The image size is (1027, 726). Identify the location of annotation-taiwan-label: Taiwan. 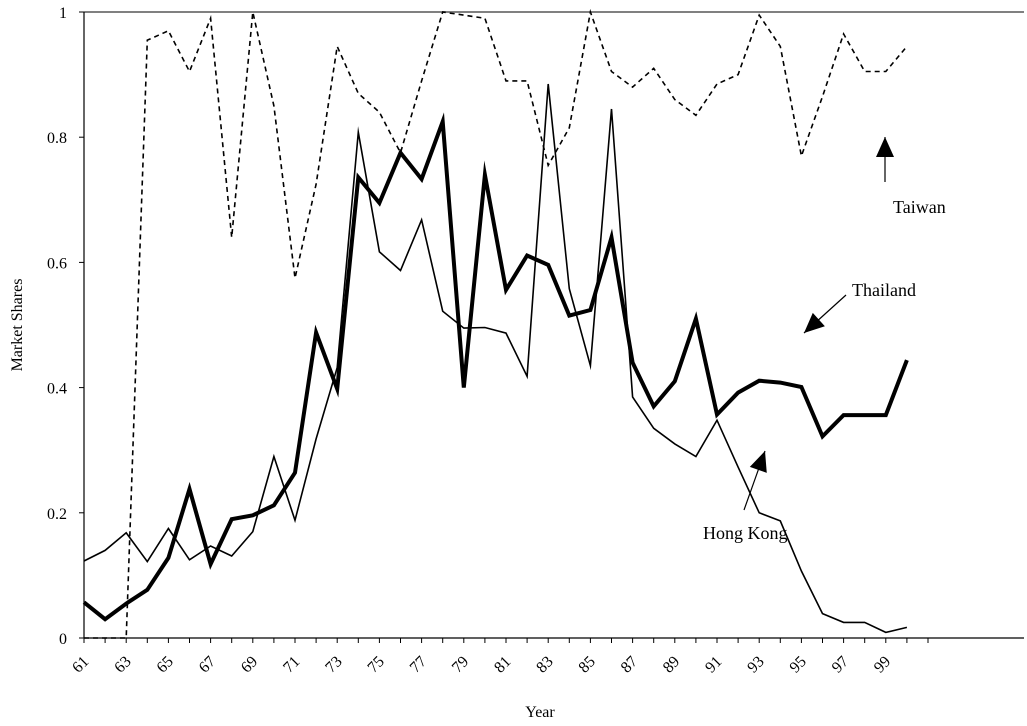
(919, 207).